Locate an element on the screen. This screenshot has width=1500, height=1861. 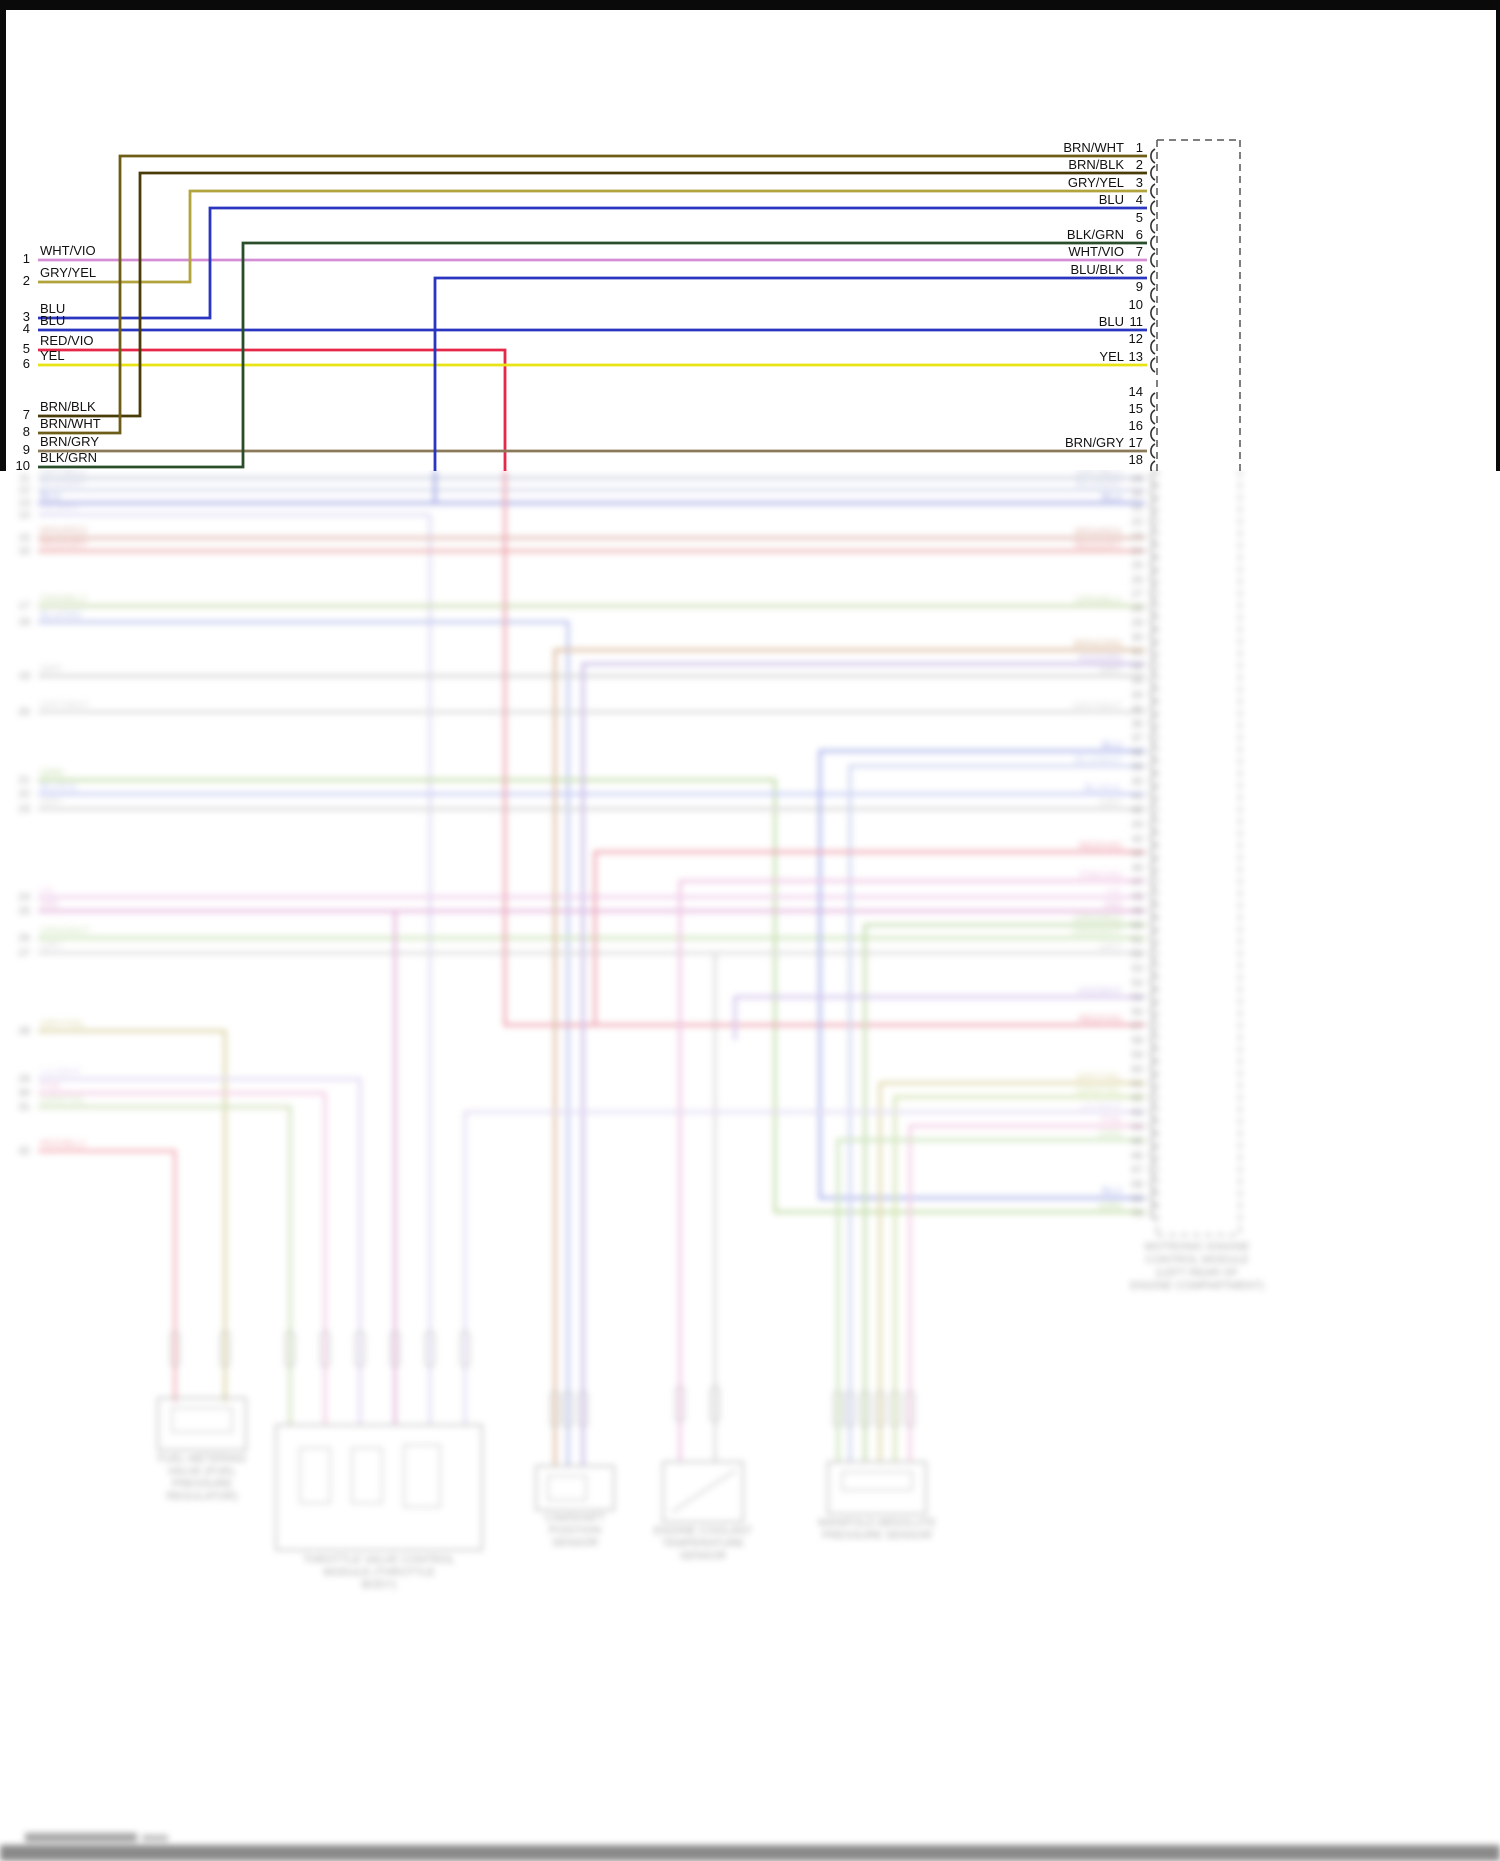
component-label: FUEL METERING is located at coordinates (202, 1459).